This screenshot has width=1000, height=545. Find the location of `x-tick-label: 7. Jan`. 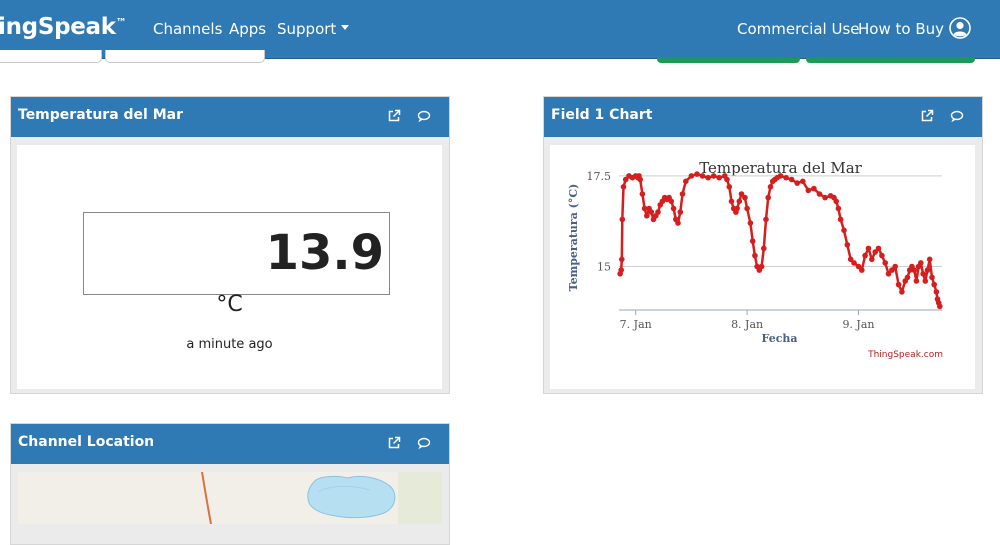

x-tick-label: 7. Jan is located at coordinates (636, 324).